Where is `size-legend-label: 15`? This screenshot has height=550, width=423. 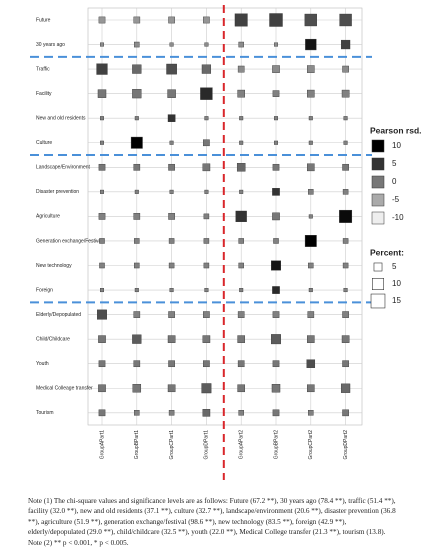 size-legend-label: 15 is located at coordinates (396, 300).